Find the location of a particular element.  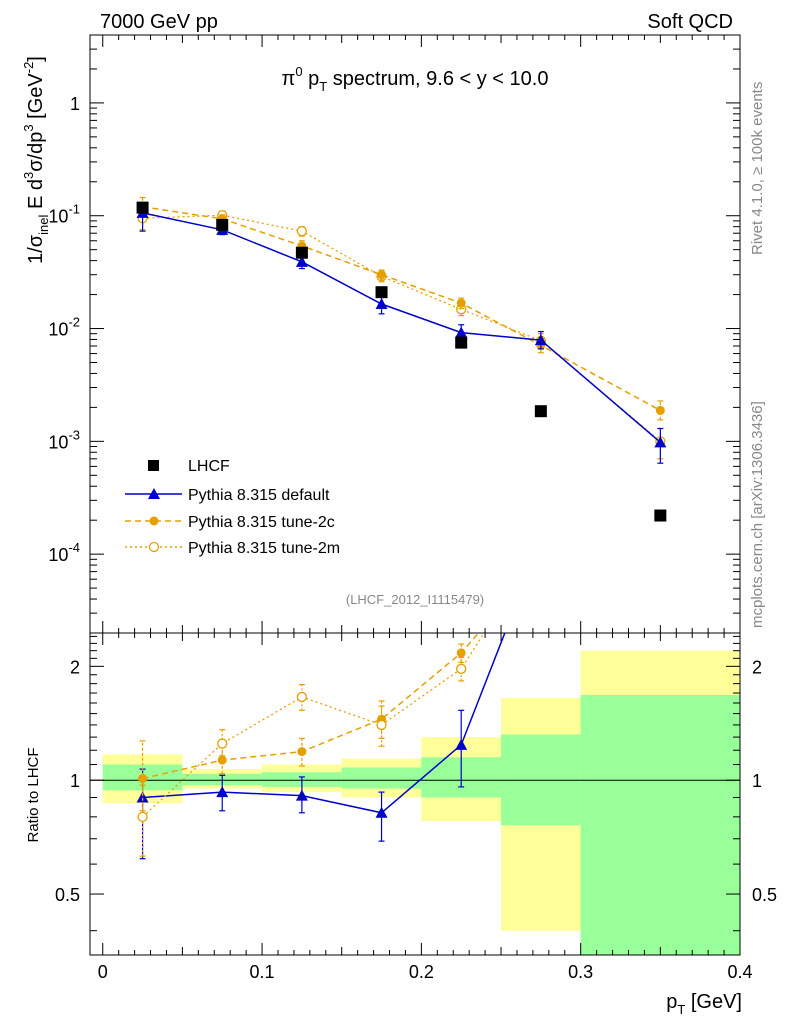

ratio-y-tick-label-left: 0.5 is located at coordinates (67, 895).